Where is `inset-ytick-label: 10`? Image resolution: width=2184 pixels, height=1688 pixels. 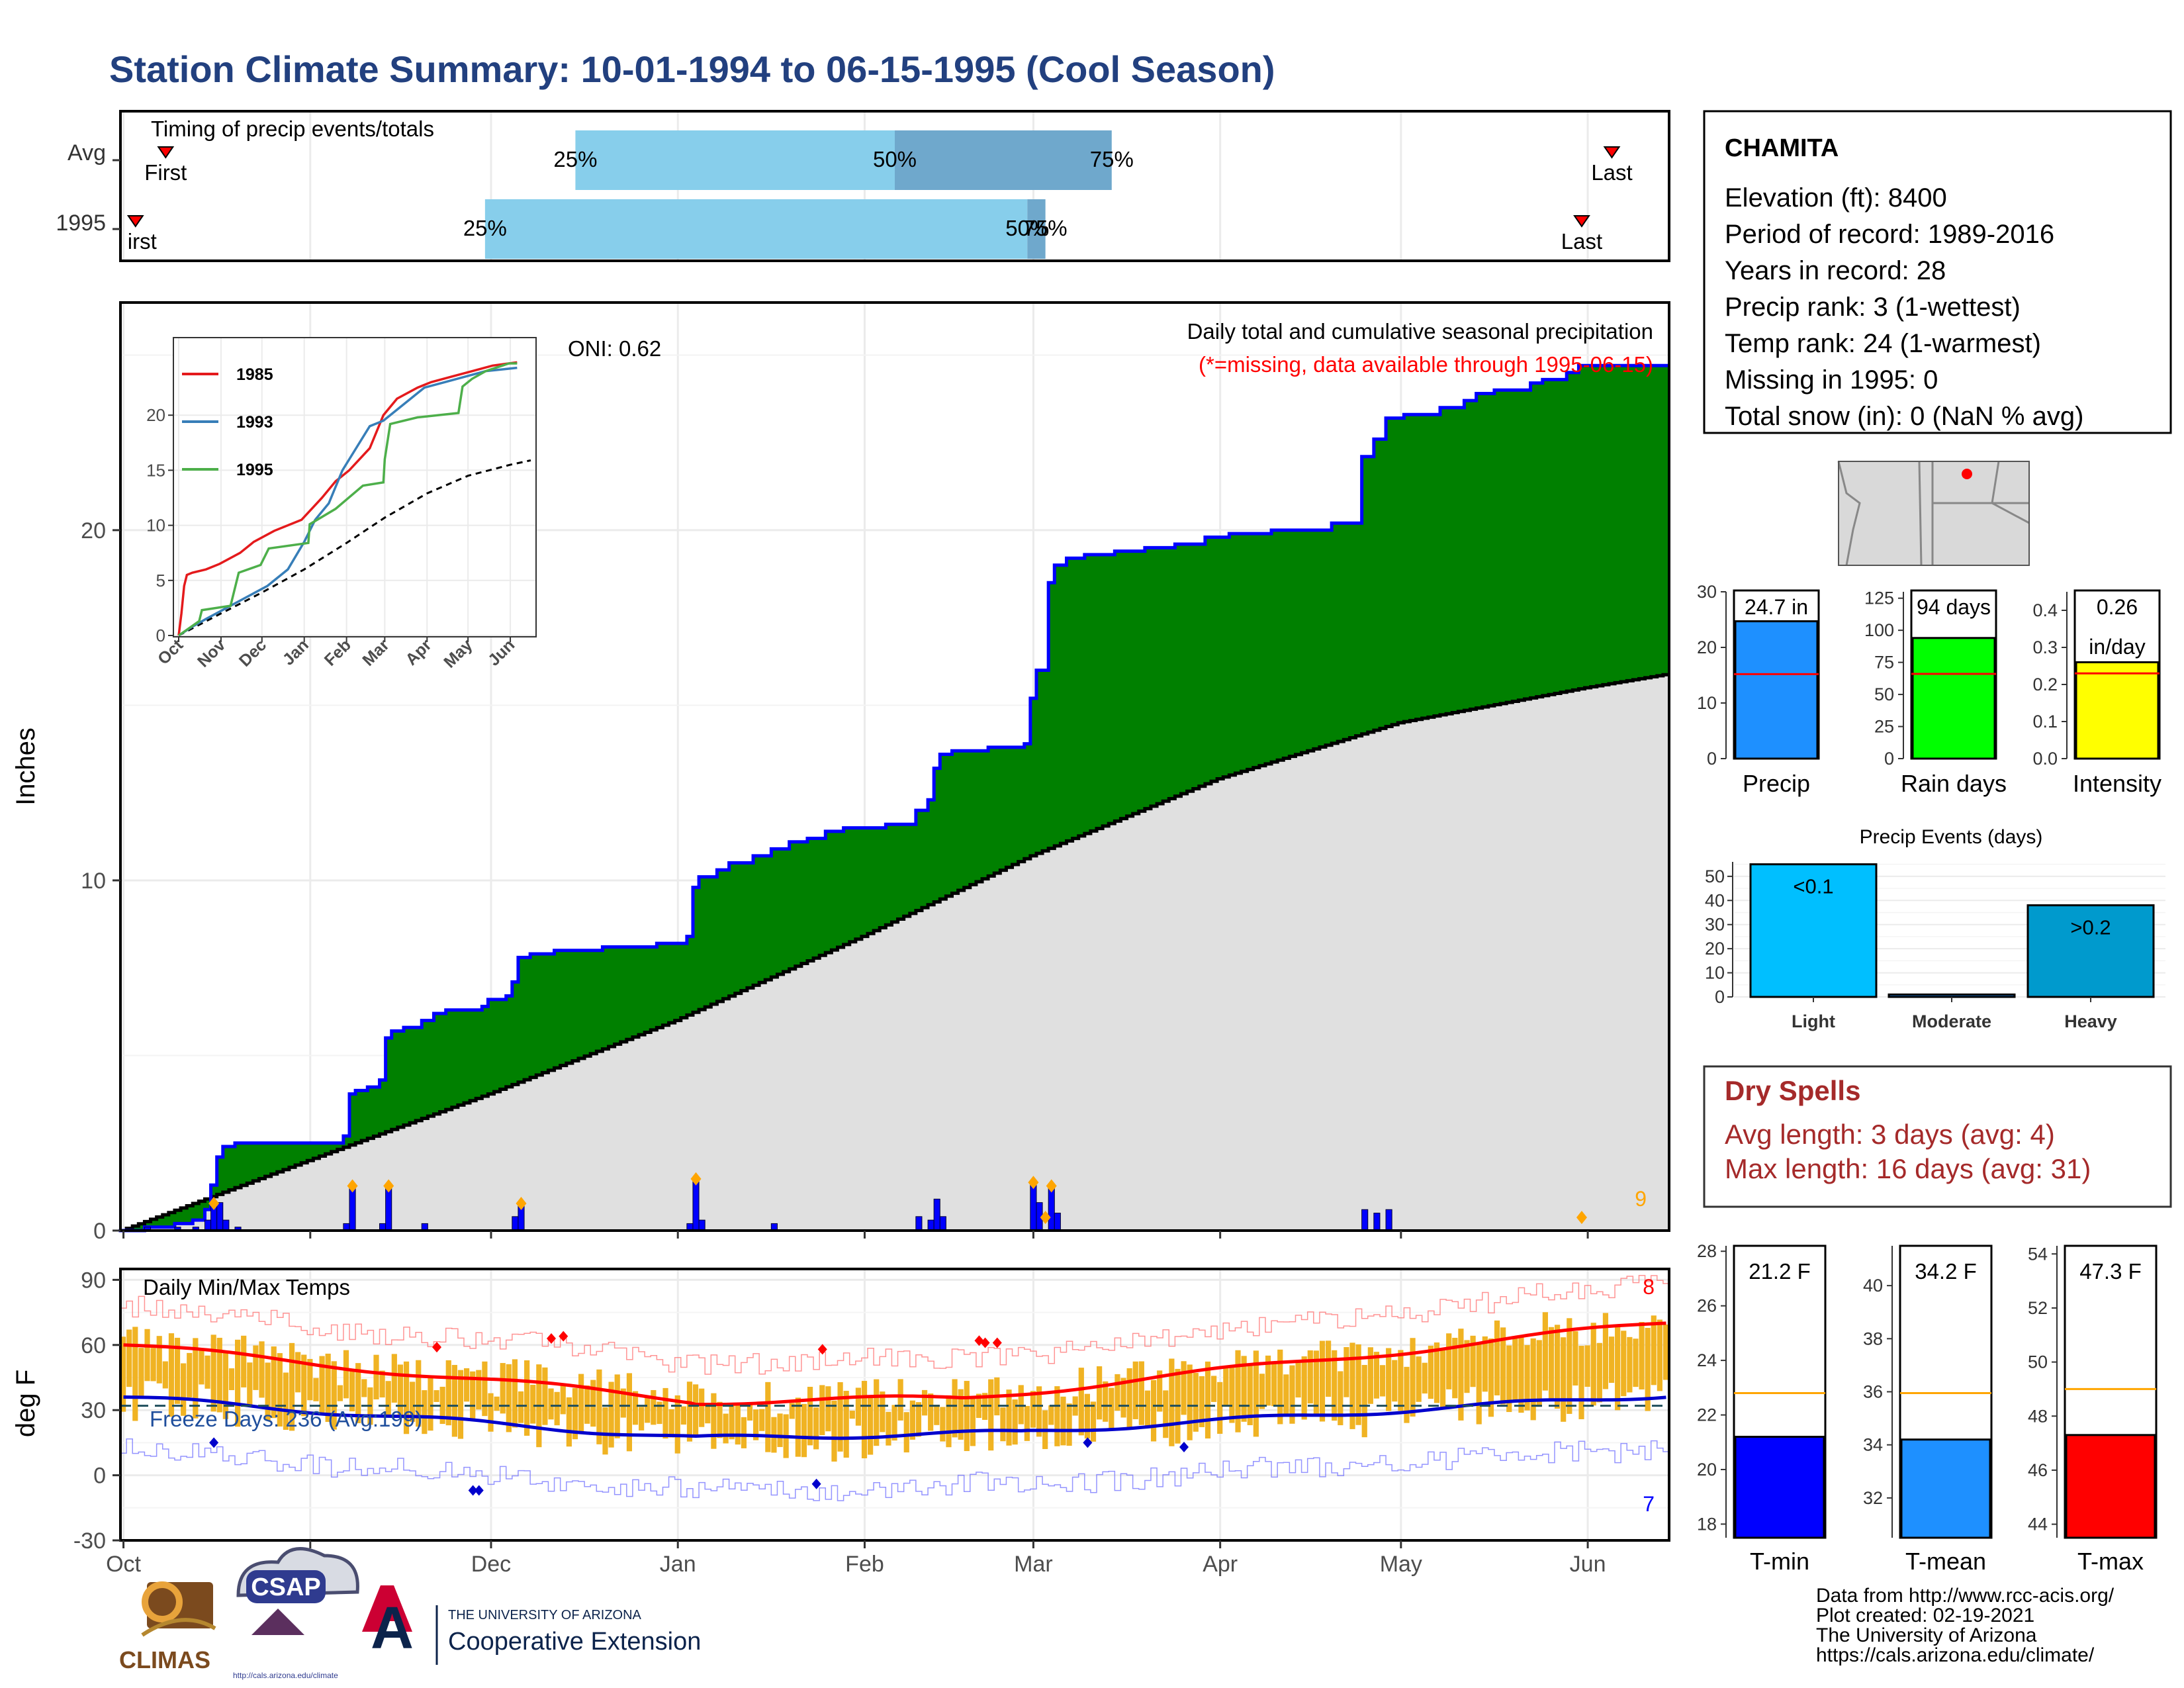
inset-ytick-label: 10 is located at coordinates (155, 526).